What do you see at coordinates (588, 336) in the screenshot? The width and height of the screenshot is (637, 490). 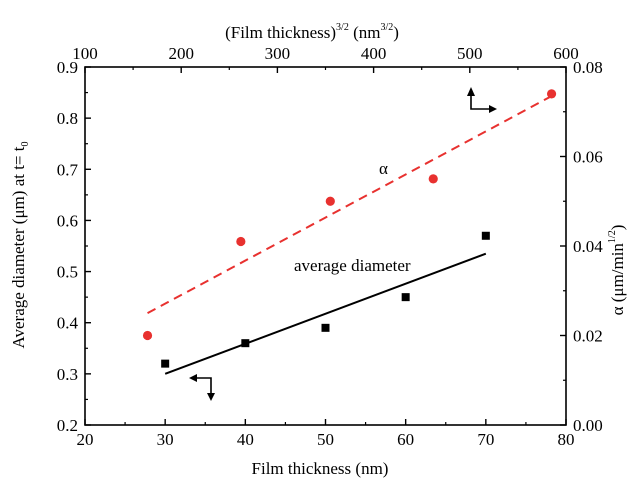 I see `right-tick-label: 0.02` at bounding box center [588, 336].